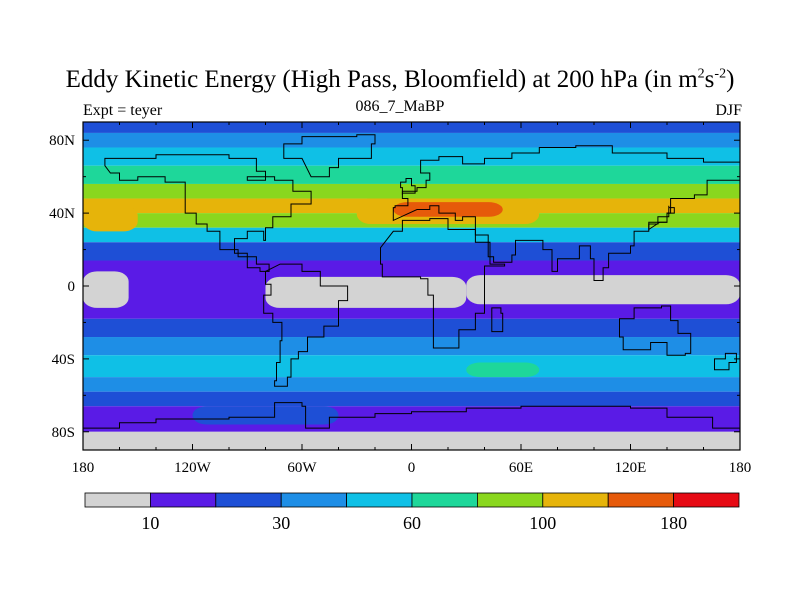 The height and width of the screenshot is (600, 800). What do you see at coordinates (281, 523) in the screenshot?
I see `colorbar-label-1: 30` at bounding box center [281, 523].